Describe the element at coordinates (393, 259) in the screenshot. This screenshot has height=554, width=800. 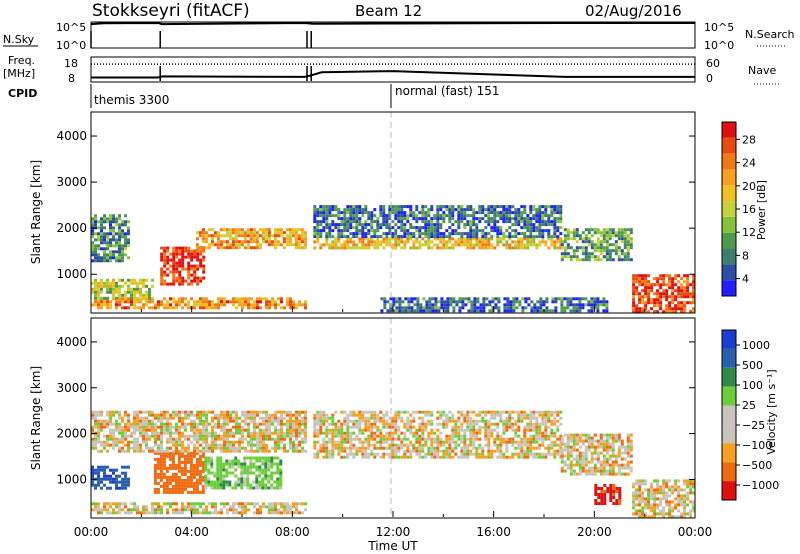
I see `power-heatmap` at that location.